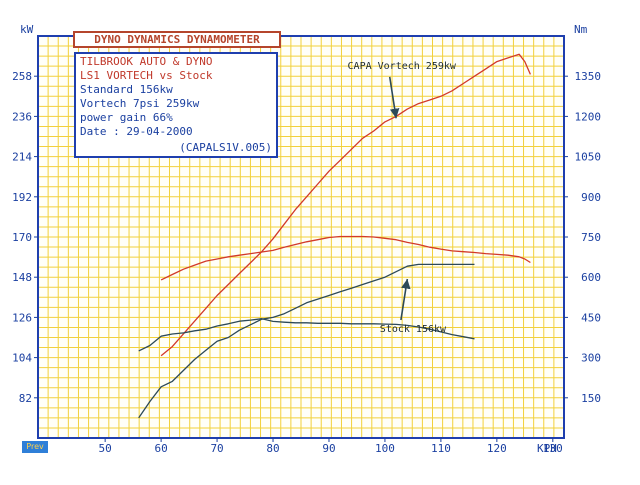 The height and width of the screenshot is (485, 640). I want to click on y-left-tick-label: 82, so click(25, 398).